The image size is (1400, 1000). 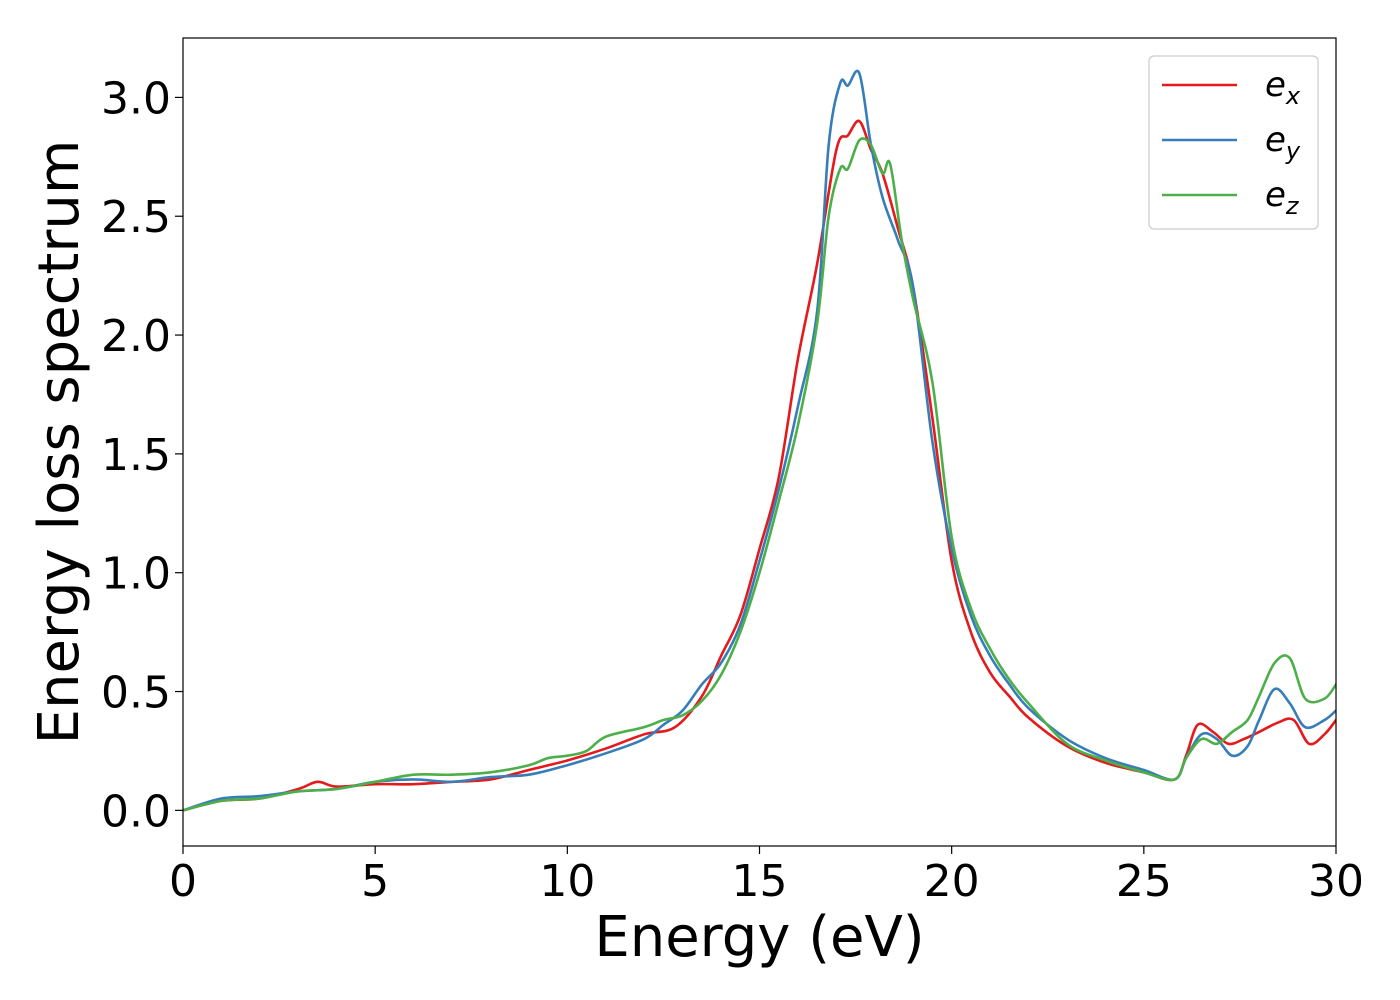 I want to click on legend-label-ez: ez, so click(x=1282, y=197).